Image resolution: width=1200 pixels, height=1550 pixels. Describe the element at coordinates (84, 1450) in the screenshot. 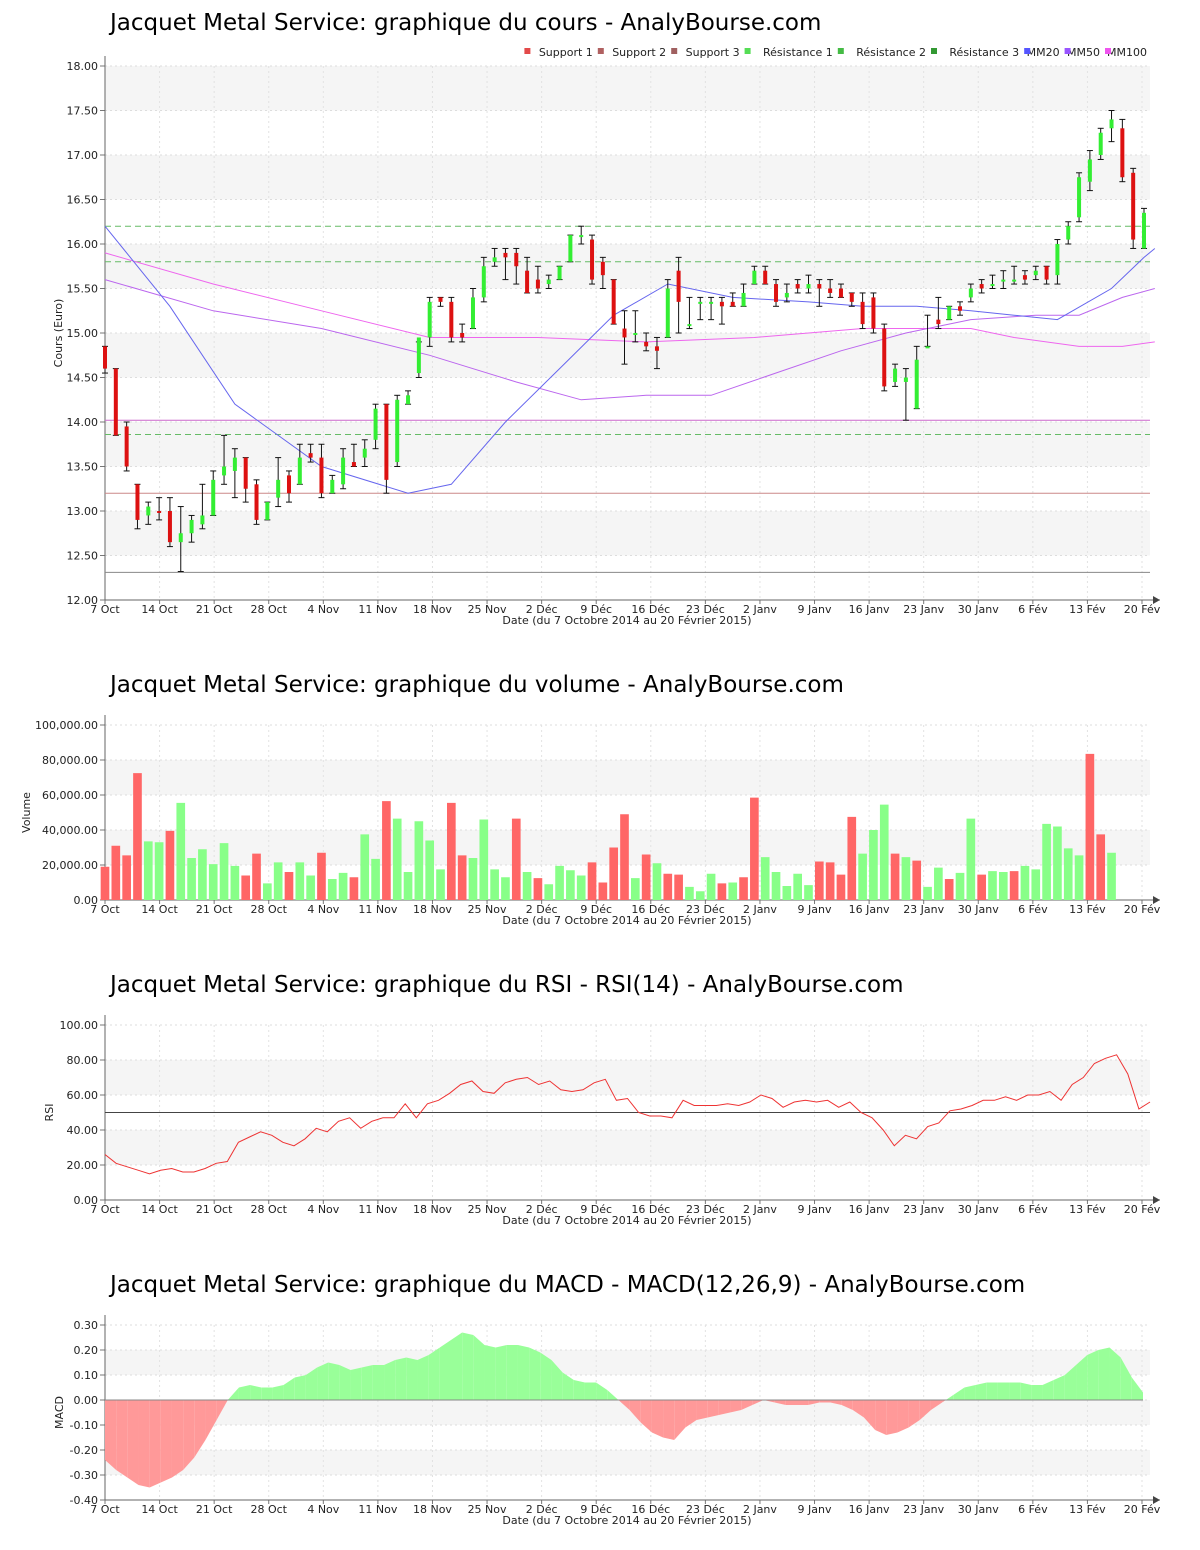

I see `y-tick-label: -0.20` at that location.